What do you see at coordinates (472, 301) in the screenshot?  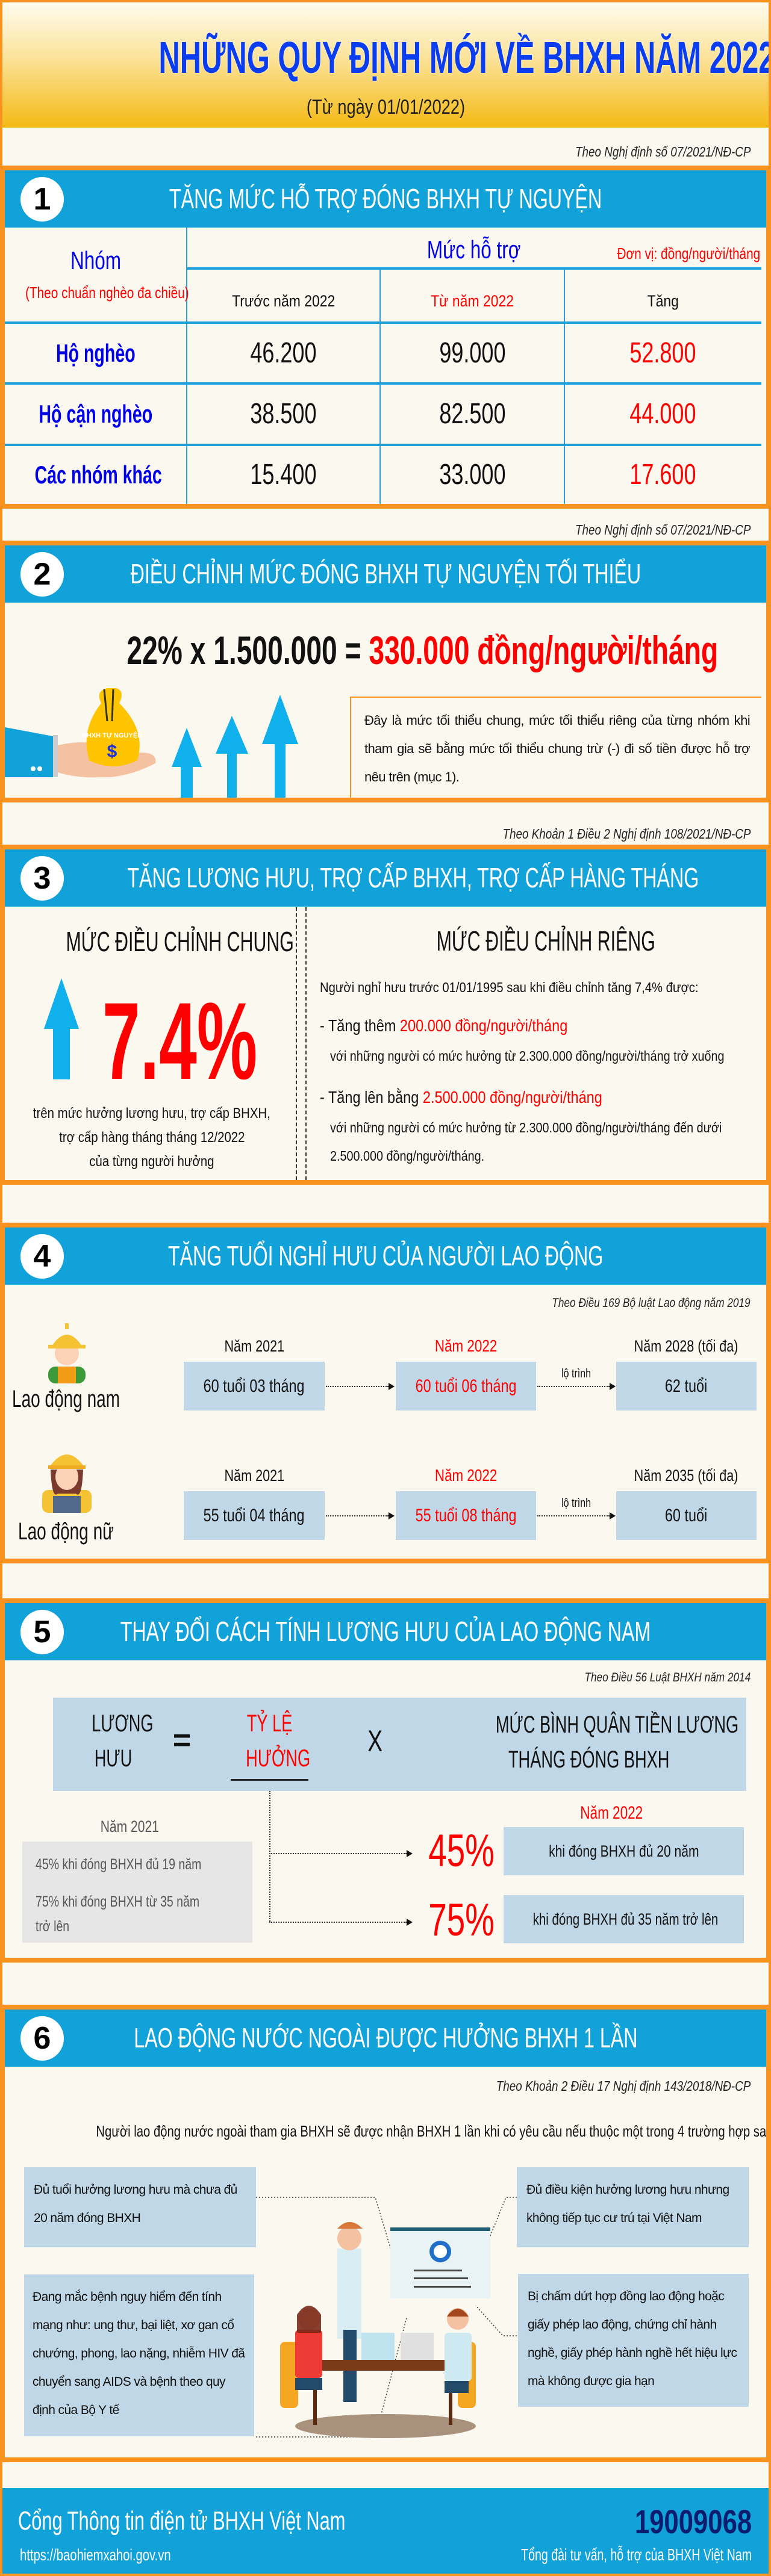 I see `column-header: Từ năm 2022` at bounding box center [472, 301].